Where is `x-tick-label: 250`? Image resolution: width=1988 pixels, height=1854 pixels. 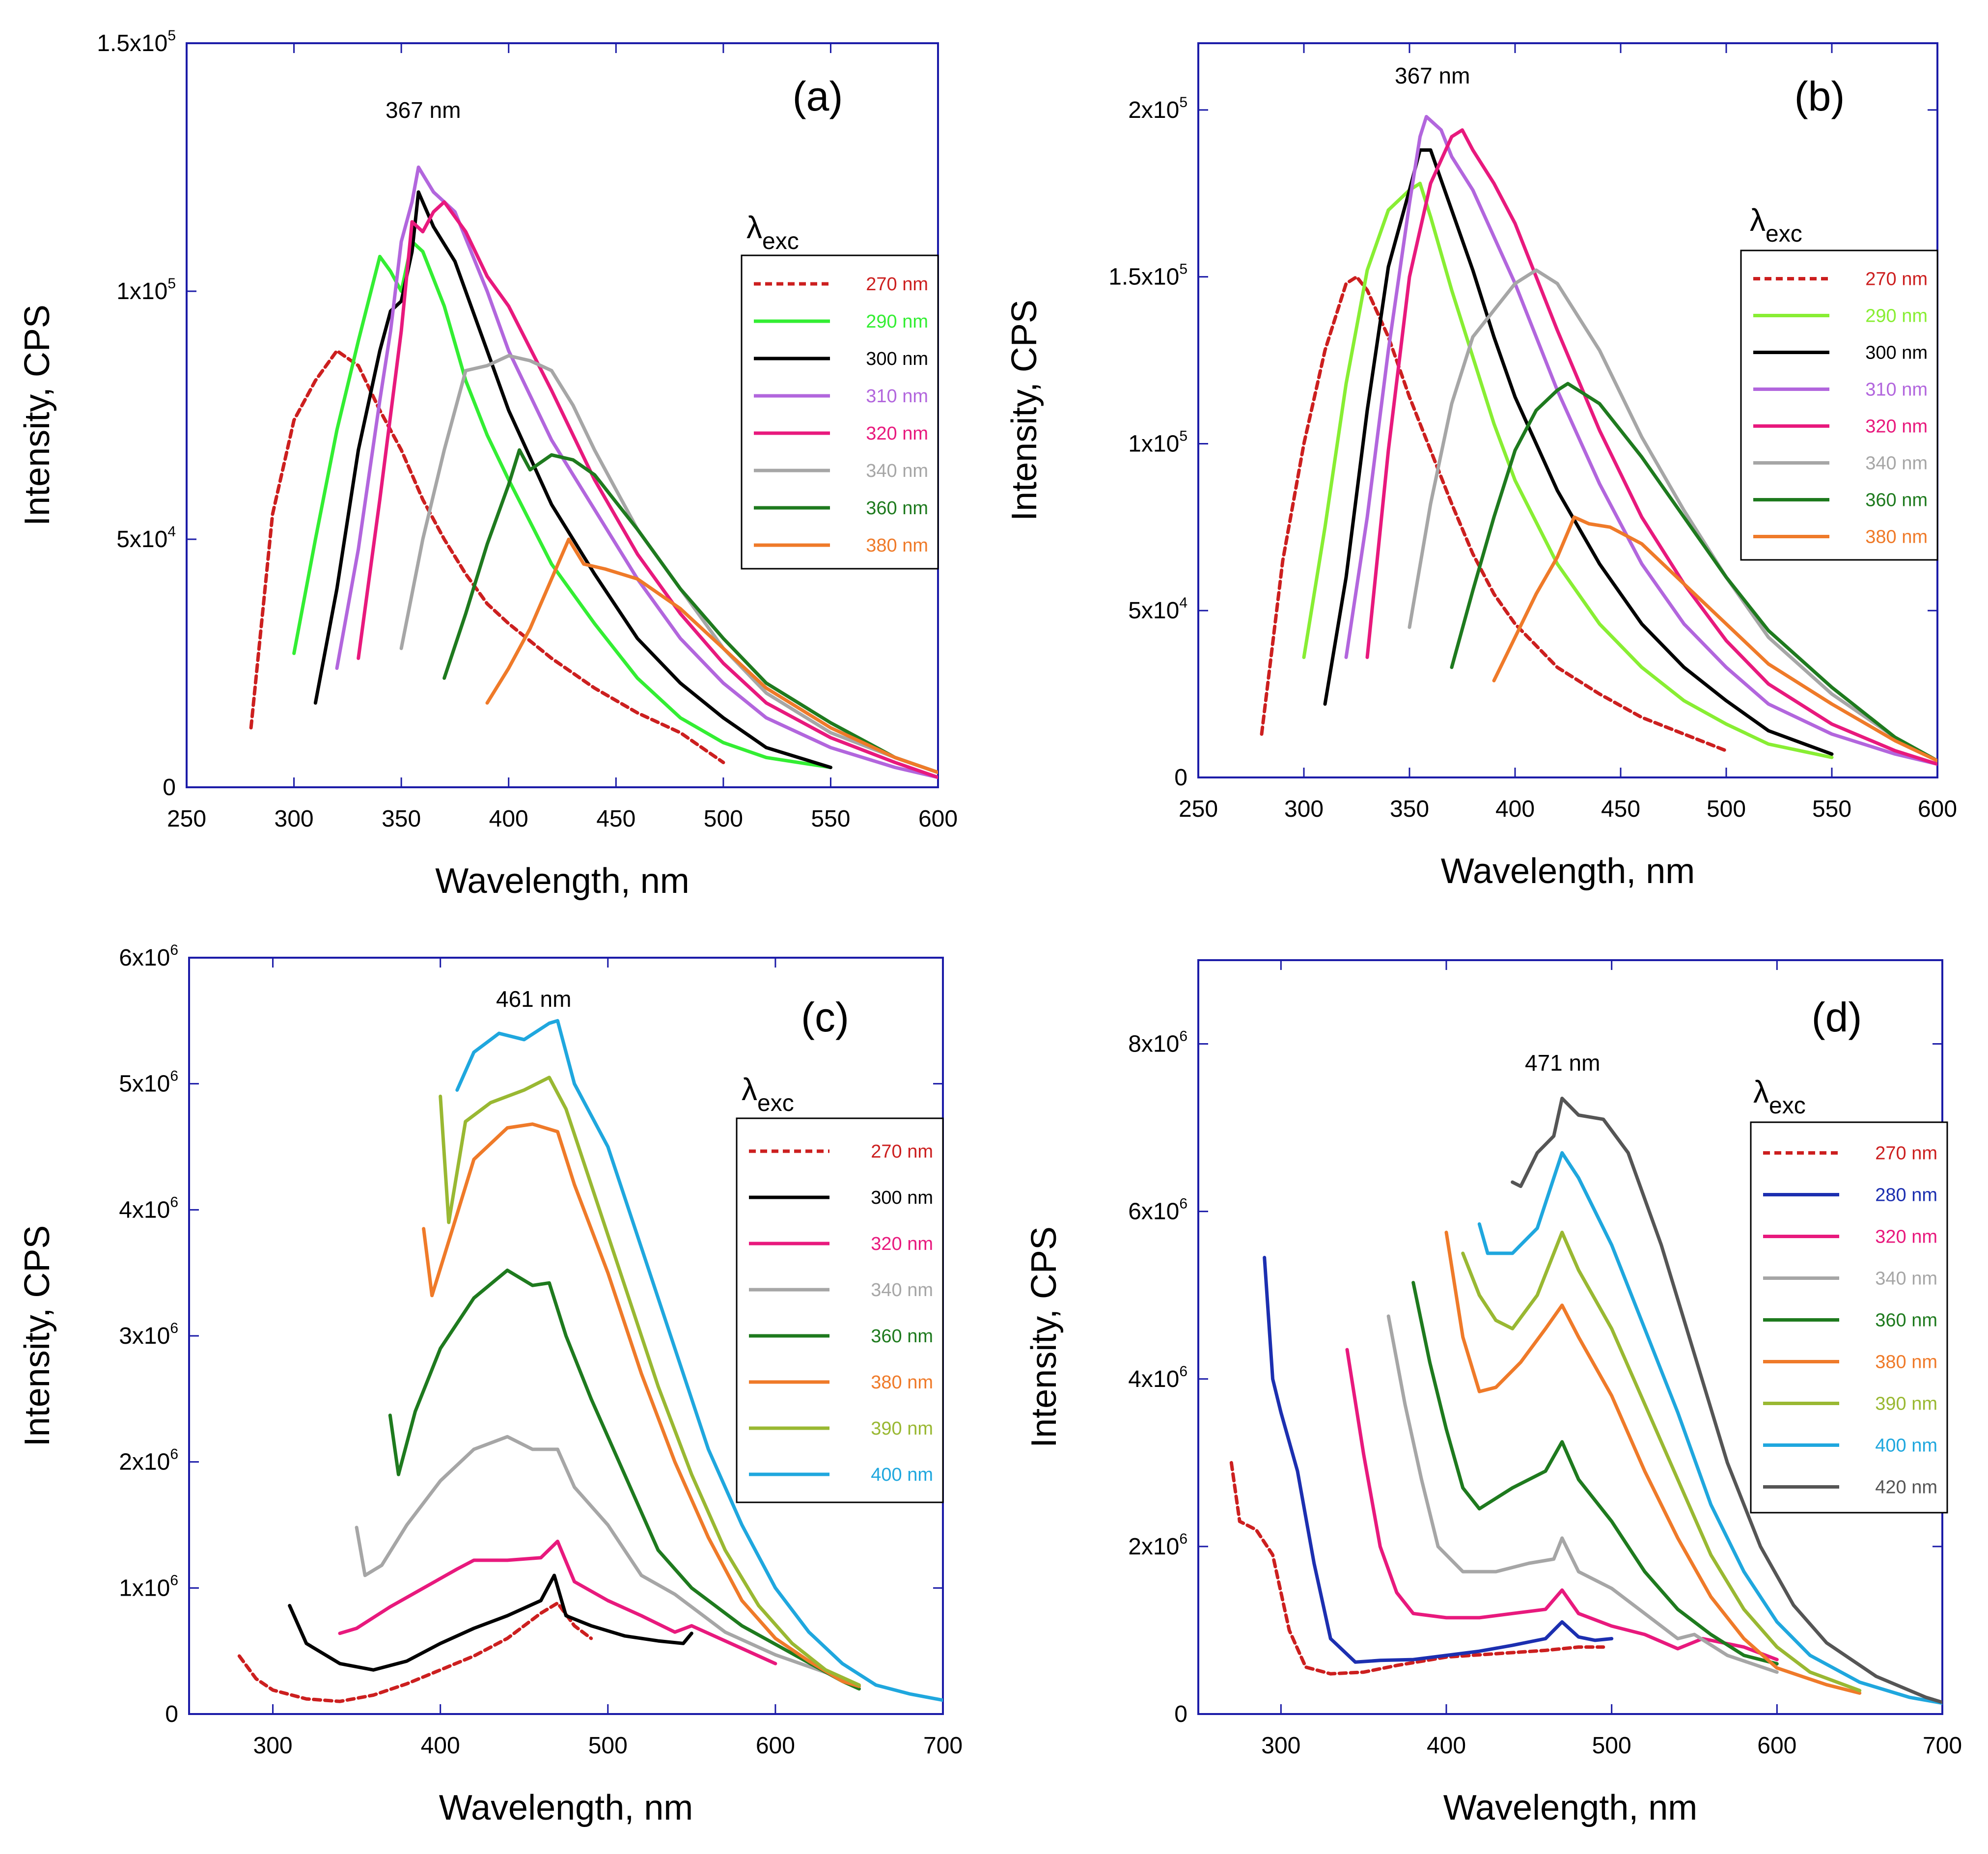
x-tick-label: 250 is located at coordinates (186, 819).